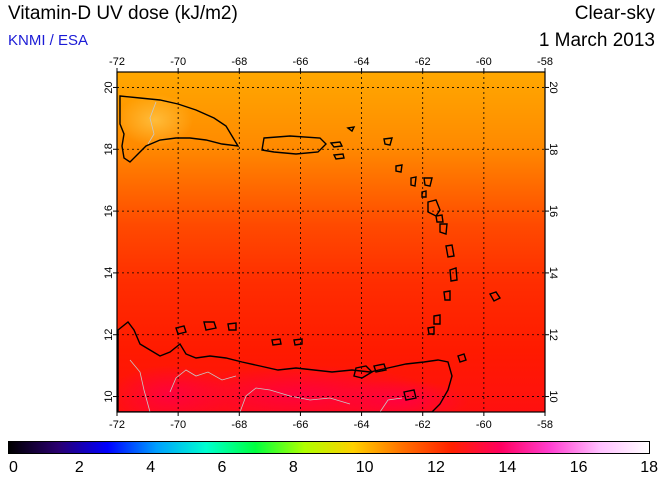 The image size is (665, 480). Describe the element at coordinates (553, 149) in the screenshot. I see `lat-label-right: 18` at that location.